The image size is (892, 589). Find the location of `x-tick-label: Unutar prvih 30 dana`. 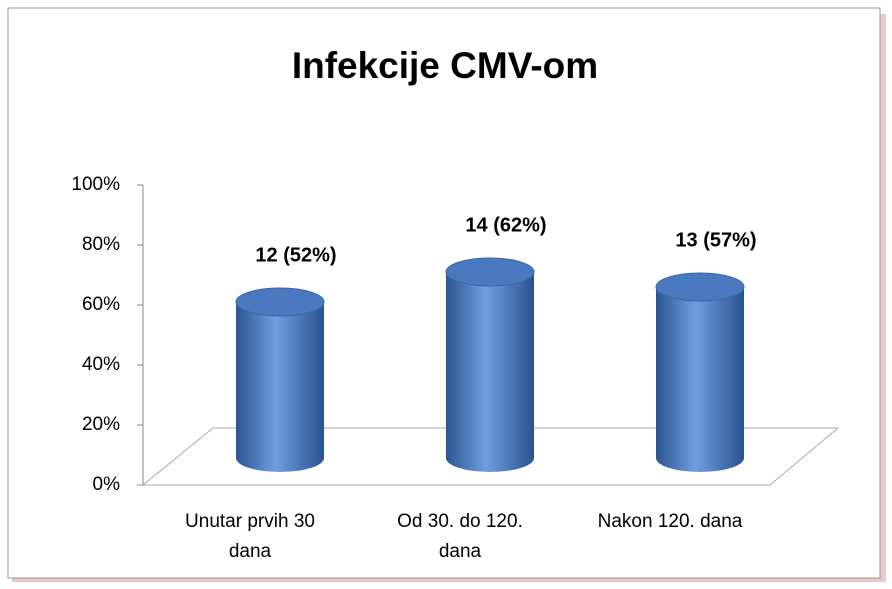

x-tick-label: Unutar prvih 30 dana is located at coordinates (250, 536).